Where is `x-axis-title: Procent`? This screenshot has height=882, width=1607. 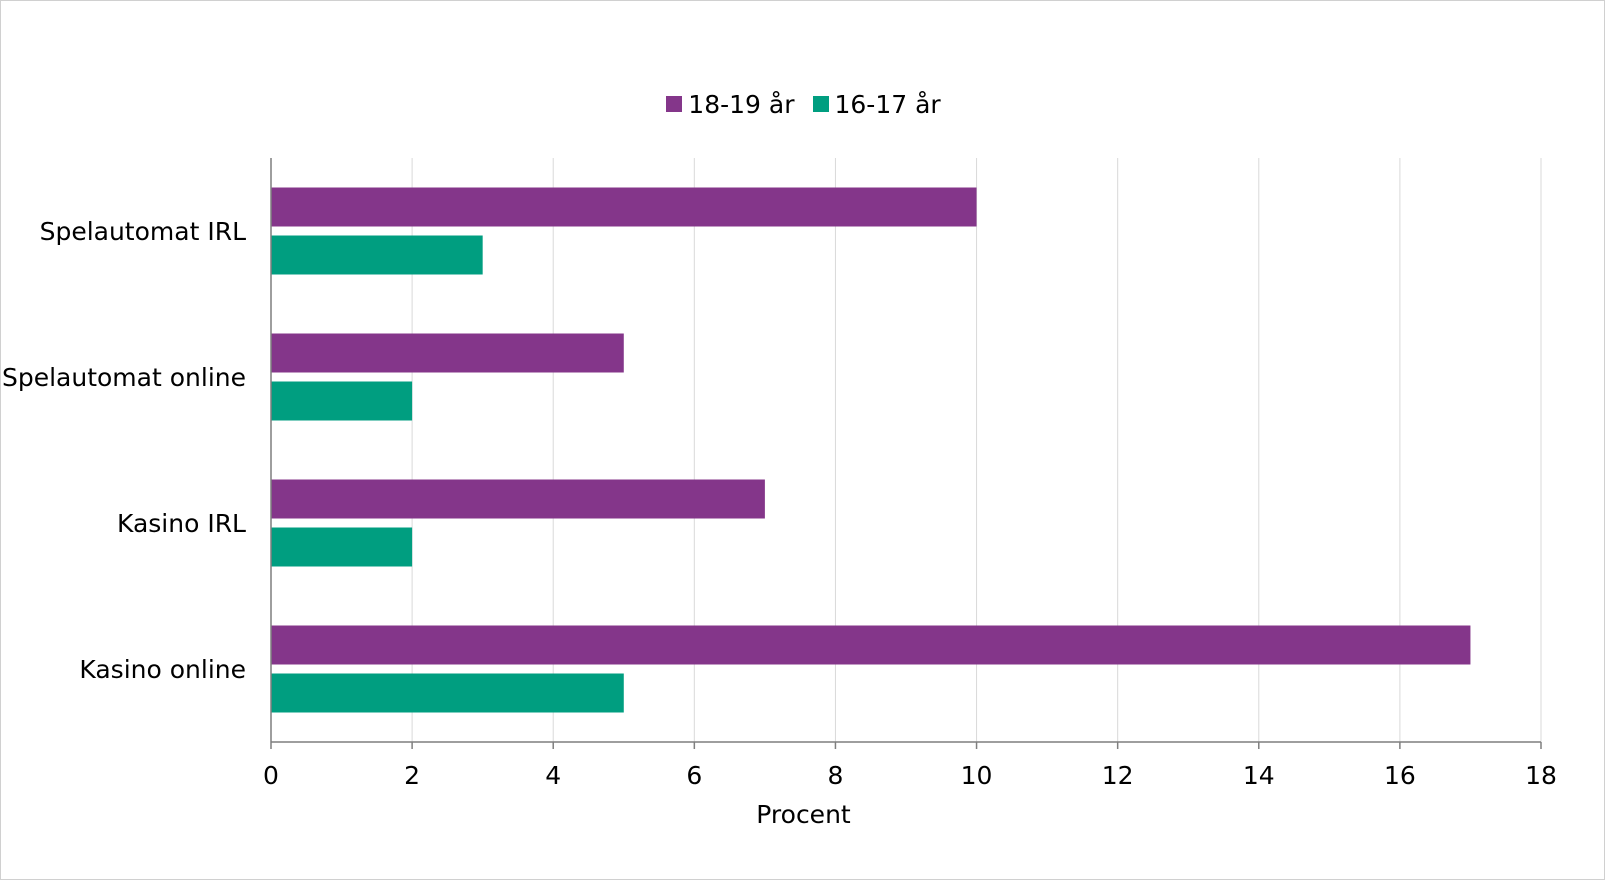
x-axis-title: Procent is located at coordinates (803, 814).